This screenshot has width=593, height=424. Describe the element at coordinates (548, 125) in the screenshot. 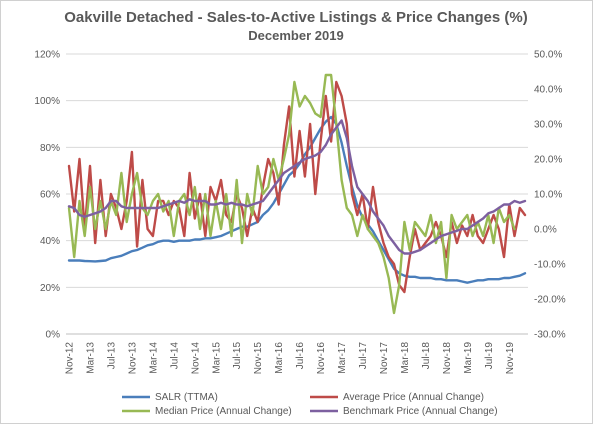

I see `right-tick-label: 30.0%` at that location.